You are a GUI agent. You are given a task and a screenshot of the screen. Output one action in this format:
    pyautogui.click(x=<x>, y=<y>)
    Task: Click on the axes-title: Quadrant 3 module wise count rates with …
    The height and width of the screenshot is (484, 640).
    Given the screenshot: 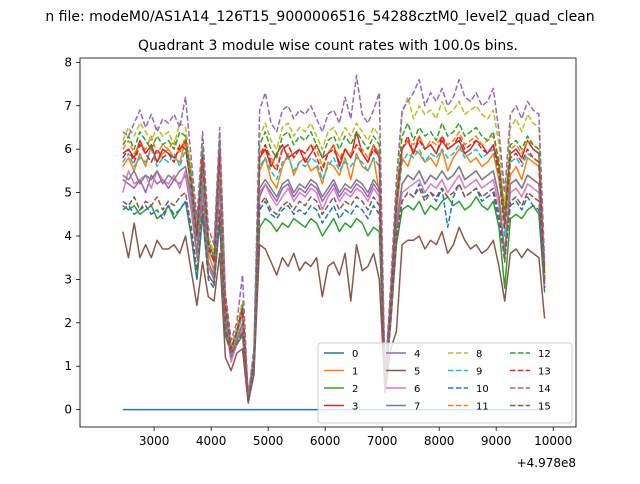 What is the action you would take?
    pyautogui.click(x=328, y=46)
    